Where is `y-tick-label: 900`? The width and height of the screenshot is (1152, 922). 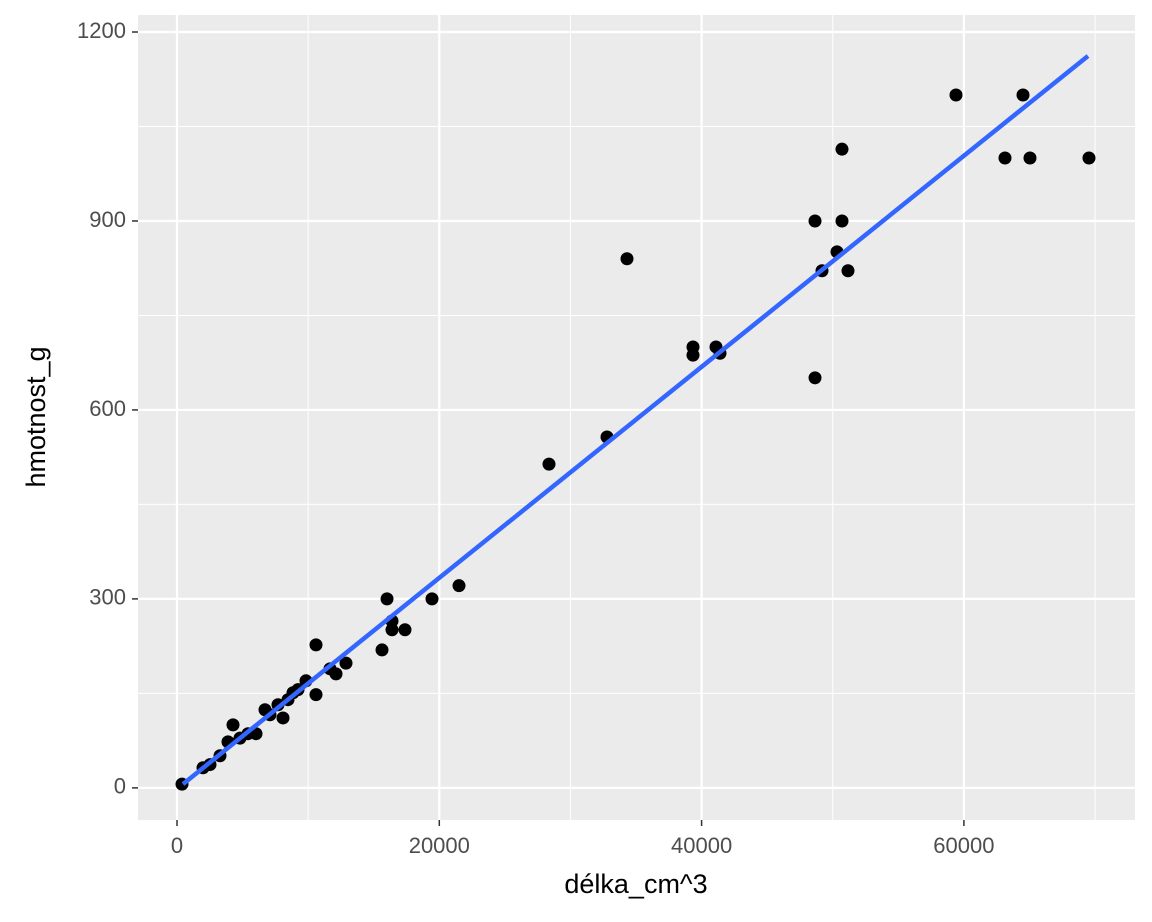
y-tick-label: 900 is located at coordinates (107, 219).